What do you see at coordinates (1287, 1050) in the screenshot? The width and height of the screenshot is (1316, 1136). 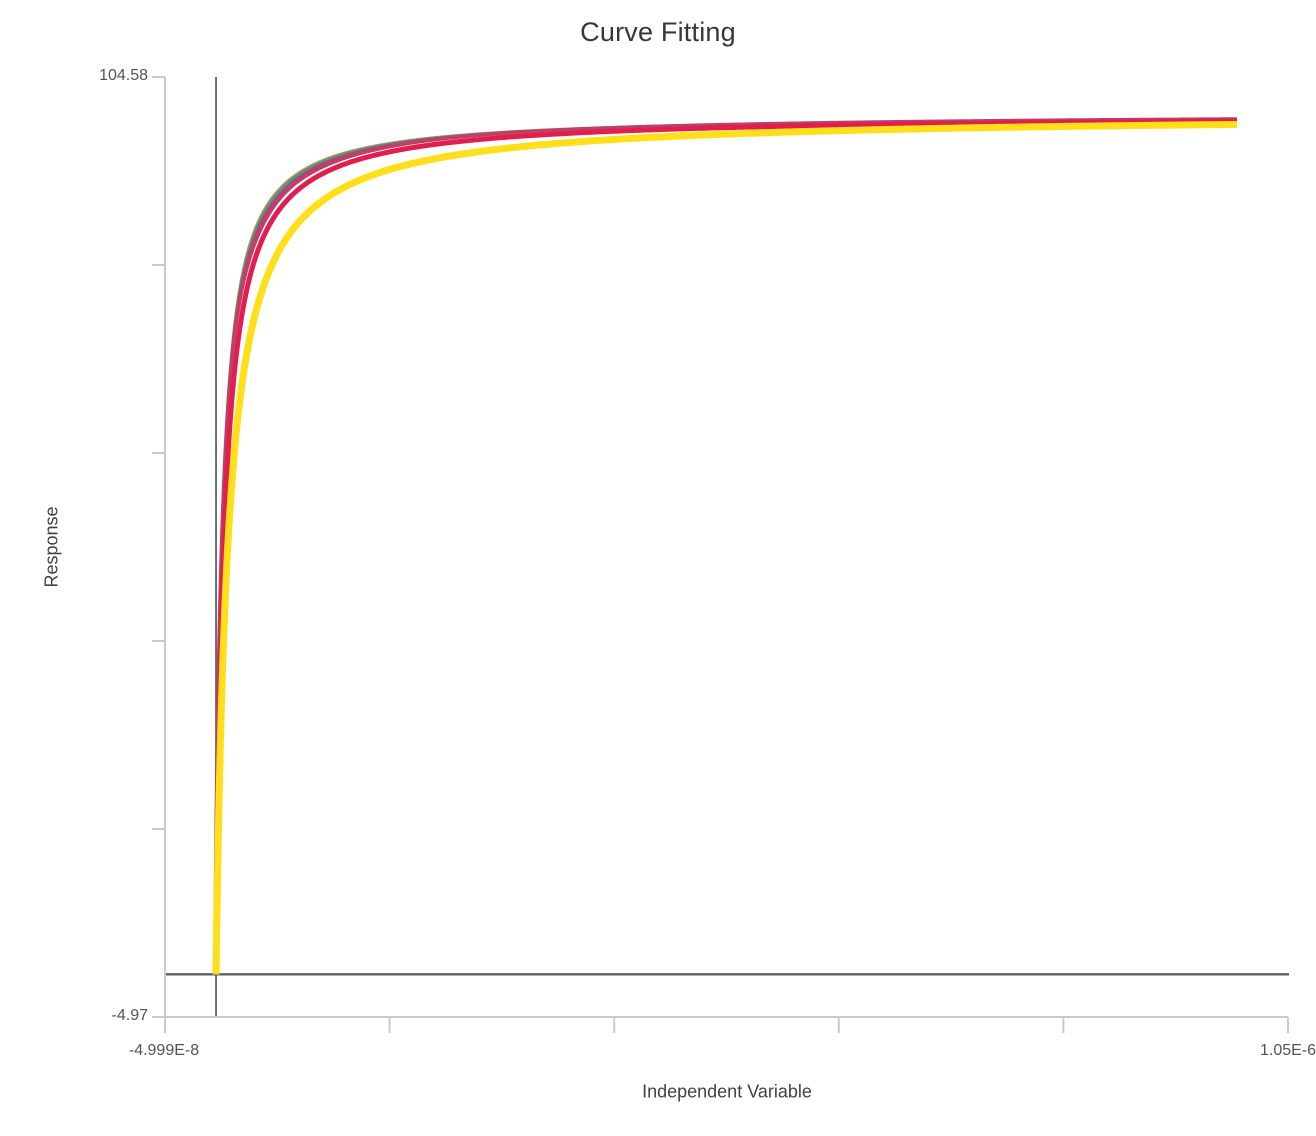 I see `x-axis-max-label: 1.05E-6` at bounding box center [1287, 1050].